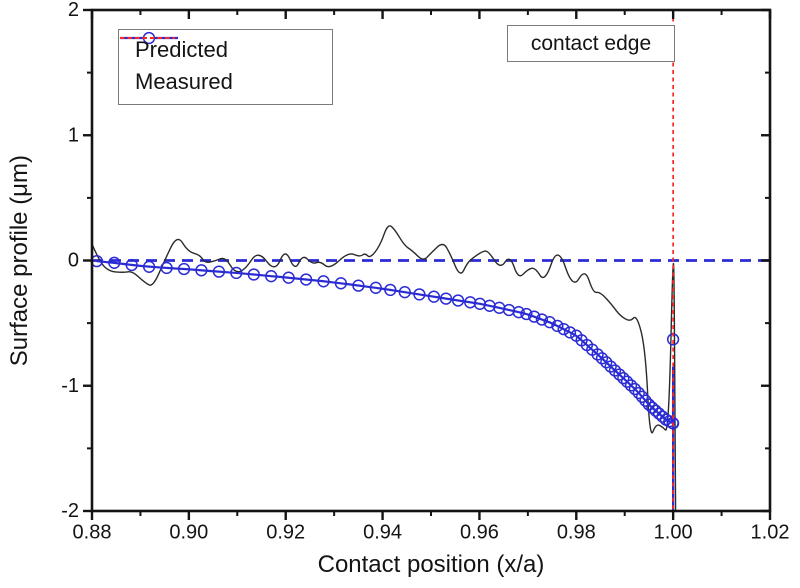 The image size is (800, 588). What do you see at coordinates (73, 135) in the screenshot?
I see `svg-text: 1` at bounding box center [73, 135].